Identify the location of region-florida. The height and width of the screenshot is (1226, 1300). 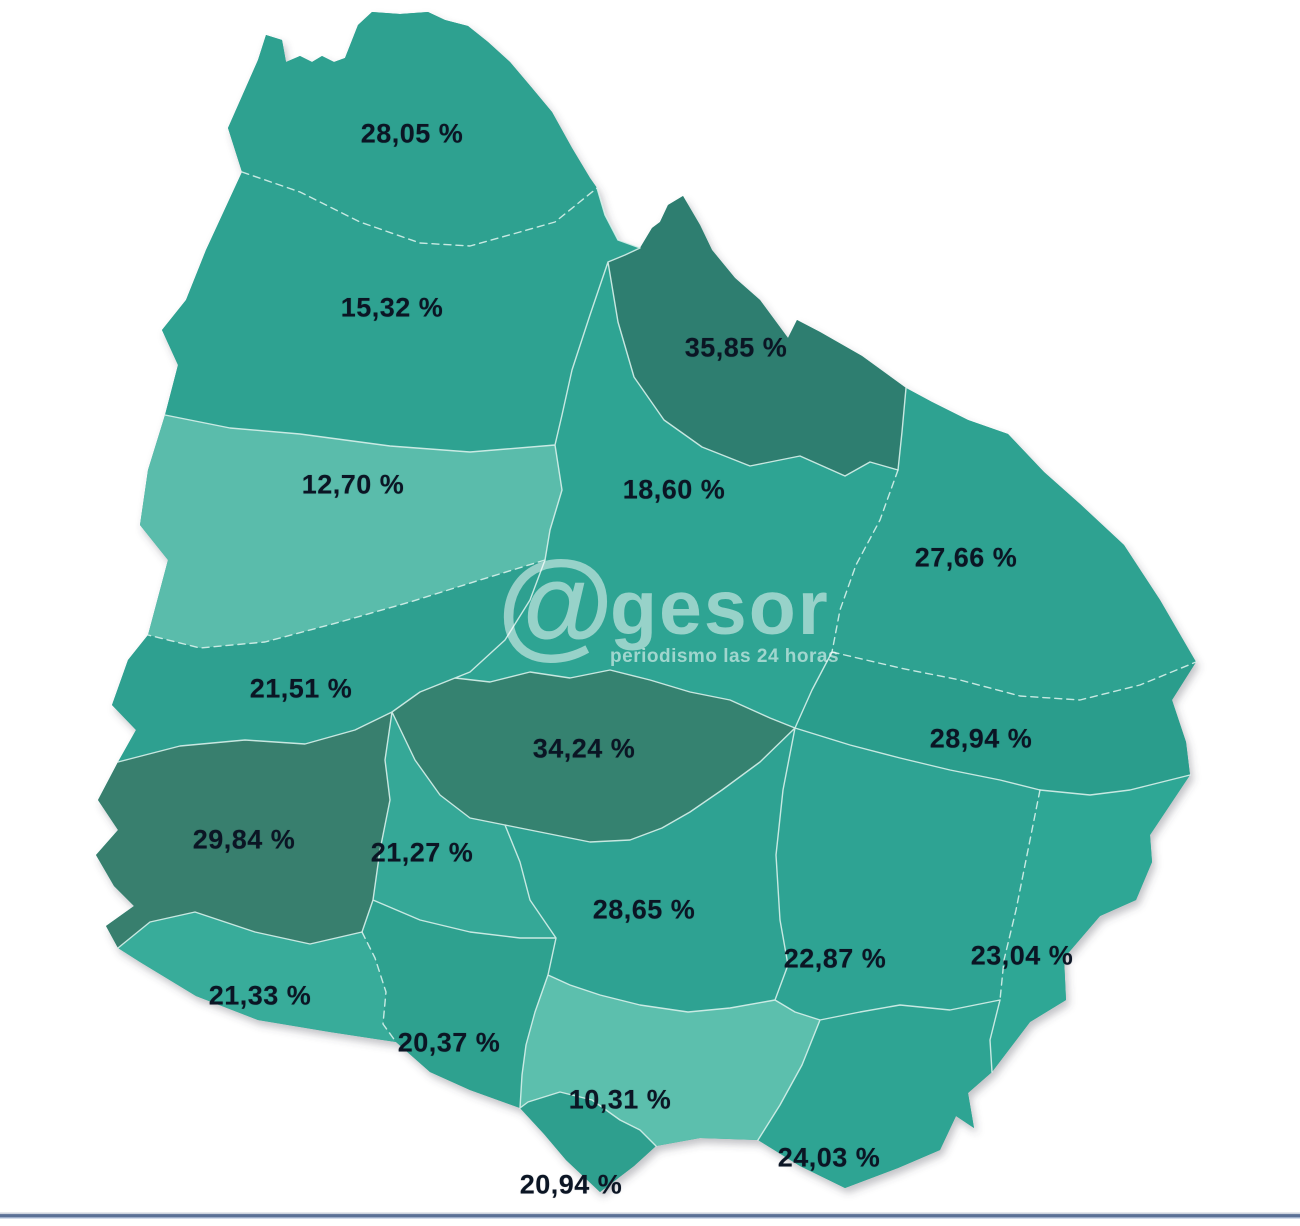
(650, 870).